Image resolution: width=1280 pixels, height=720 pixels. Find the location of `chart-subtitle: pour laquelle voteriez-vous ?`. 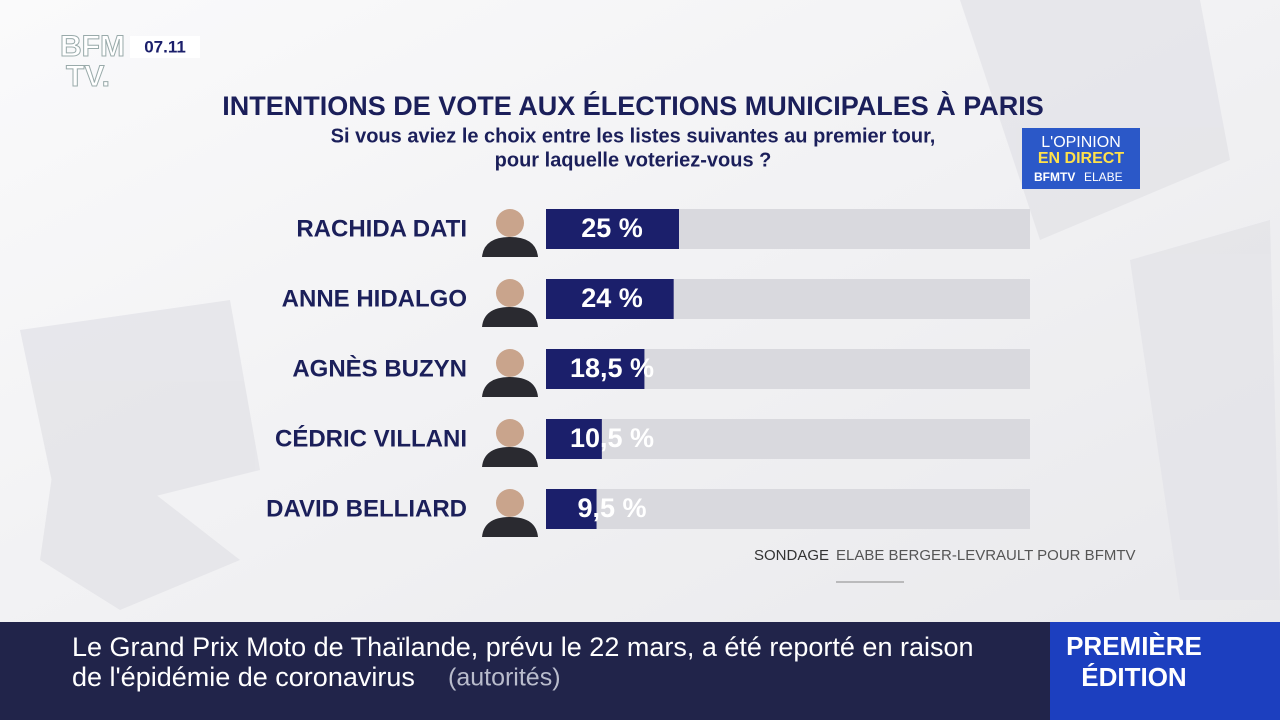

chart-subtitle: pour laquelle voteriez-vous ? is located at coordinates (633, 160).